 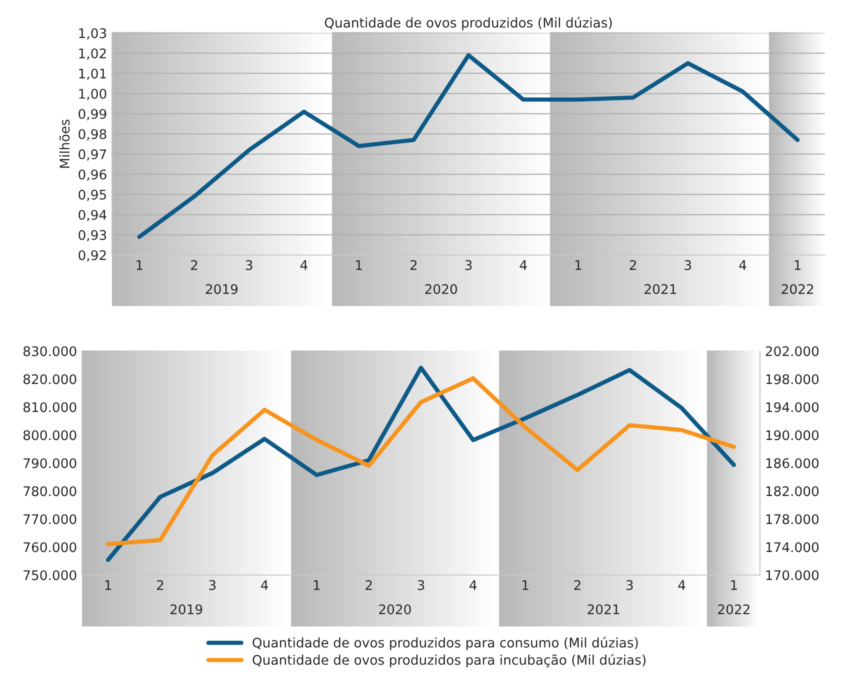 I want to click on y-tick-label: 760.000, so click(x=50, y=547).